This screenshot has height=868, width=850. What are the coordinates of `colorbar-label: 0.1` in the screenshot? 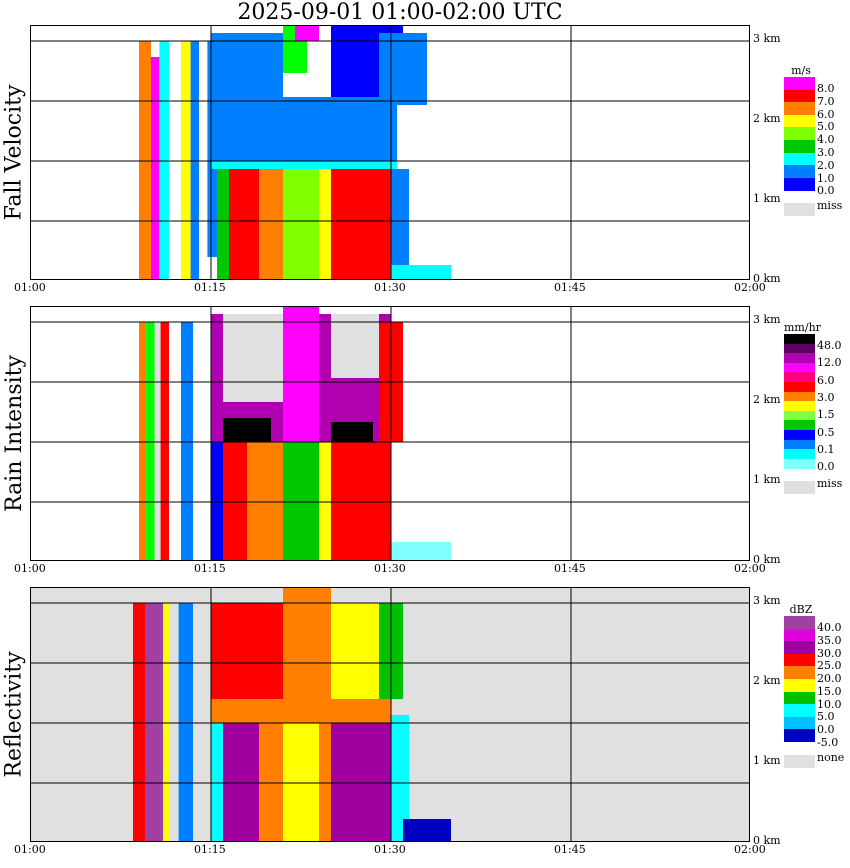 It's located at (826, 450).